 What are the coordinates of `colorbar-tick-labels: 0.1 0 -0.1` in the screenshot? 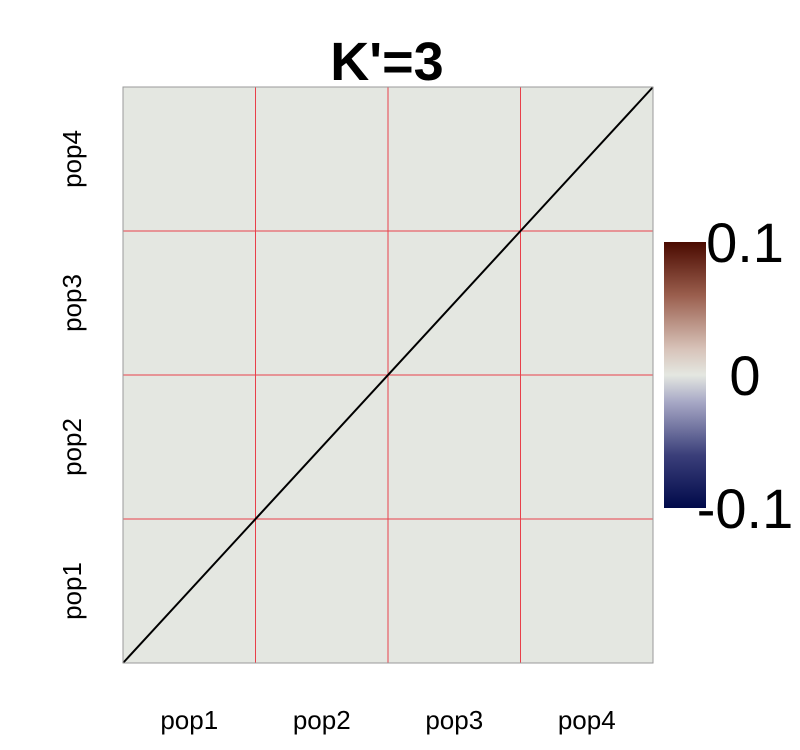 It's located at (745, 375).